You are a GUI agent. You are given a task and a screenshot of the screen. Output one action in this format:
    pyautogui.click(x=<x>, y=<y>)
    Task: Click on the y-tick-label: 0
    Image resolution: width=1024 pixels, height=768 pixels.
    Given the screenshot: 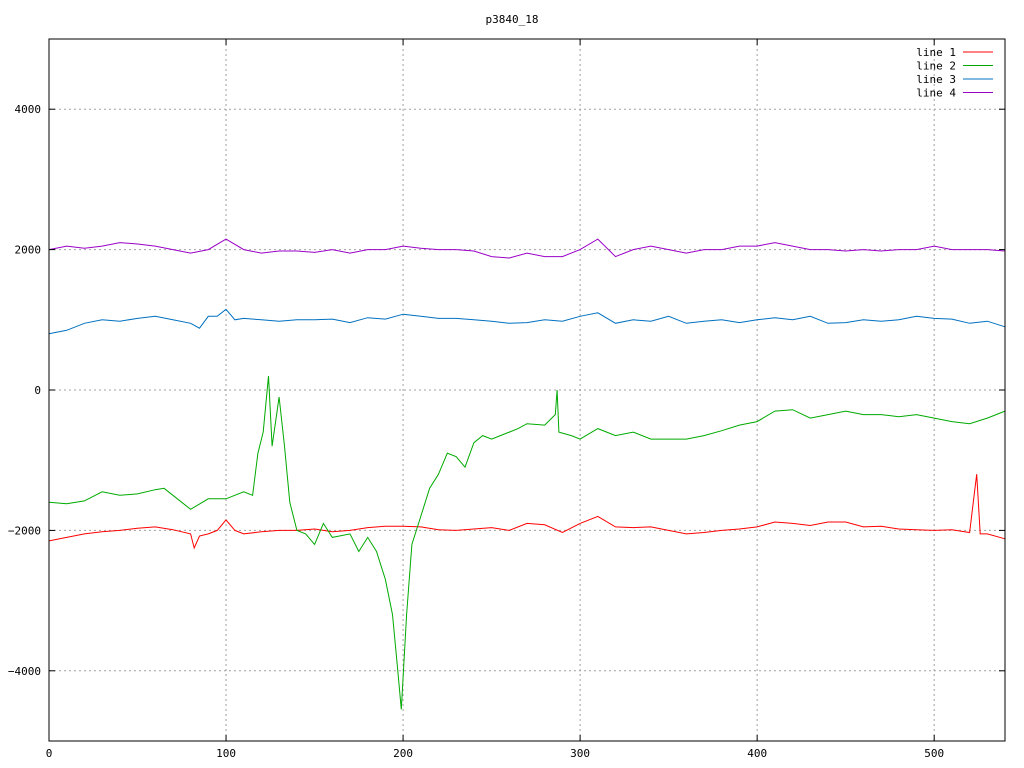 What is the action you would take?
    pyautogui.click(x=37, y=390)
    